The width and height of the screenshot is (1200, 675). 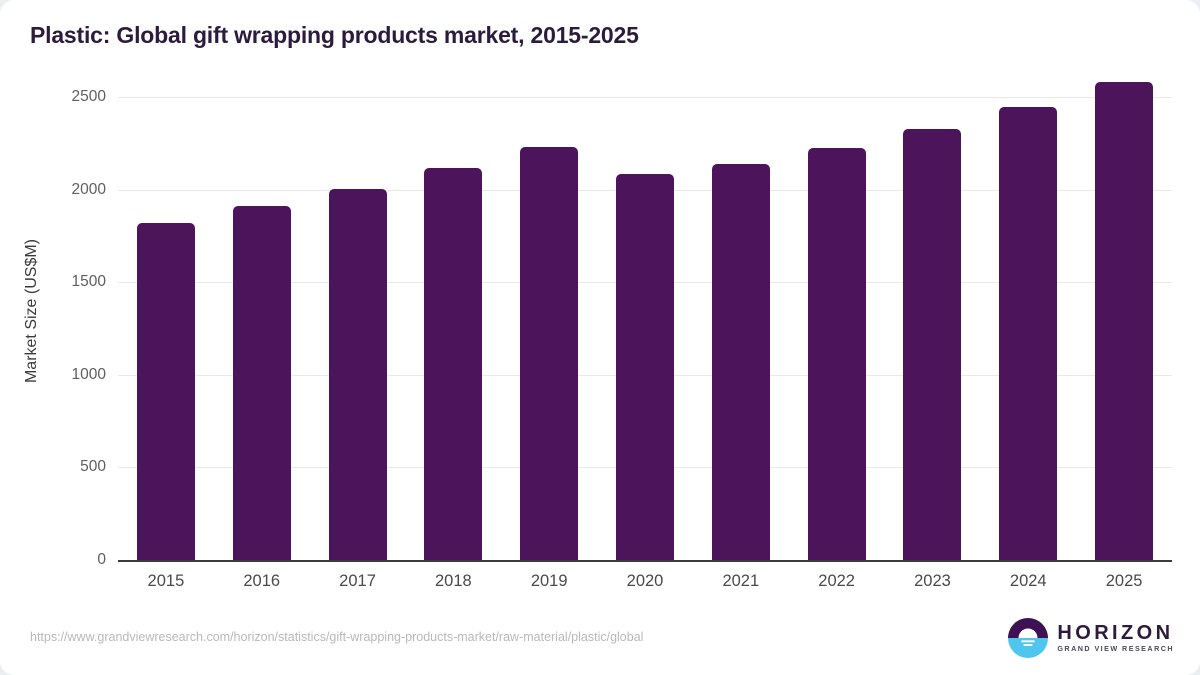 I want to click on x-axis-tick-label: 2024, so click(x=1028, y=581).